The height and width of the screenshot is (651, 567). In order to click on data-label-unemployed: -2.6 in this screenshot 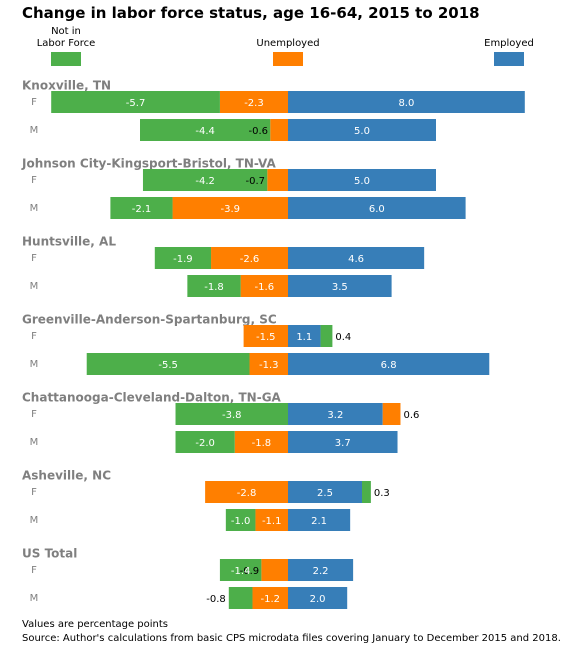, I will do `click(250, 259)`.